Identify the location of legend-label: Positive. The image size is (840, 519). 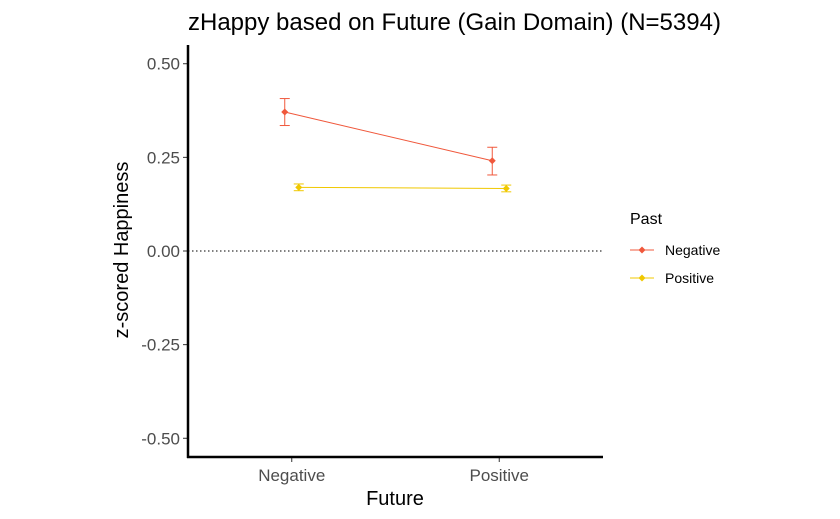
(689, 278).